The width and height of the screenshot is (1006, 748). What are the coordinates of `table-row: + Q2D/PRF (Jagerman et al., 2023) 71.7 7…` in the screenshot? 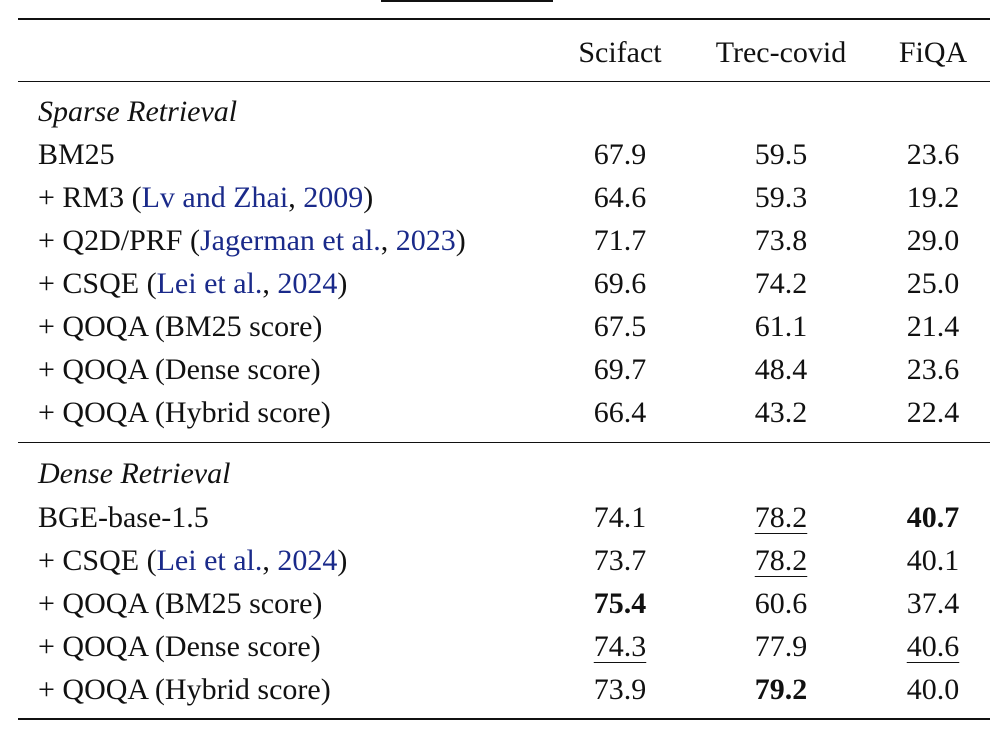 It's located at (503, 241).